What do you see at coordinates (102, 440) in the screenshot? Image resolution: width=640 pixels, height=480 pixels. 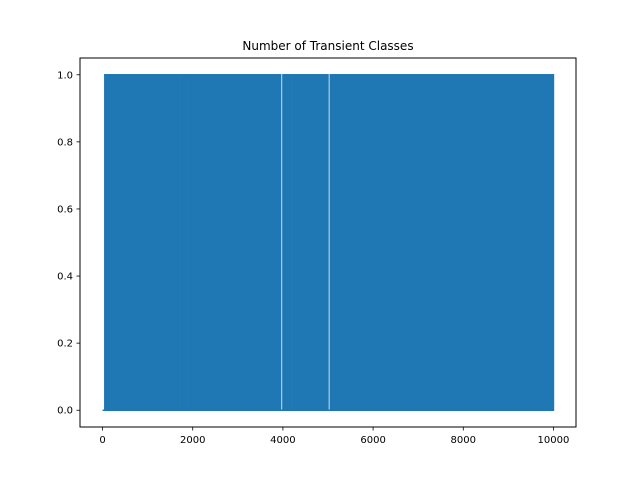 I see `x-tick-label: 0` at bounding box center [102, 440].